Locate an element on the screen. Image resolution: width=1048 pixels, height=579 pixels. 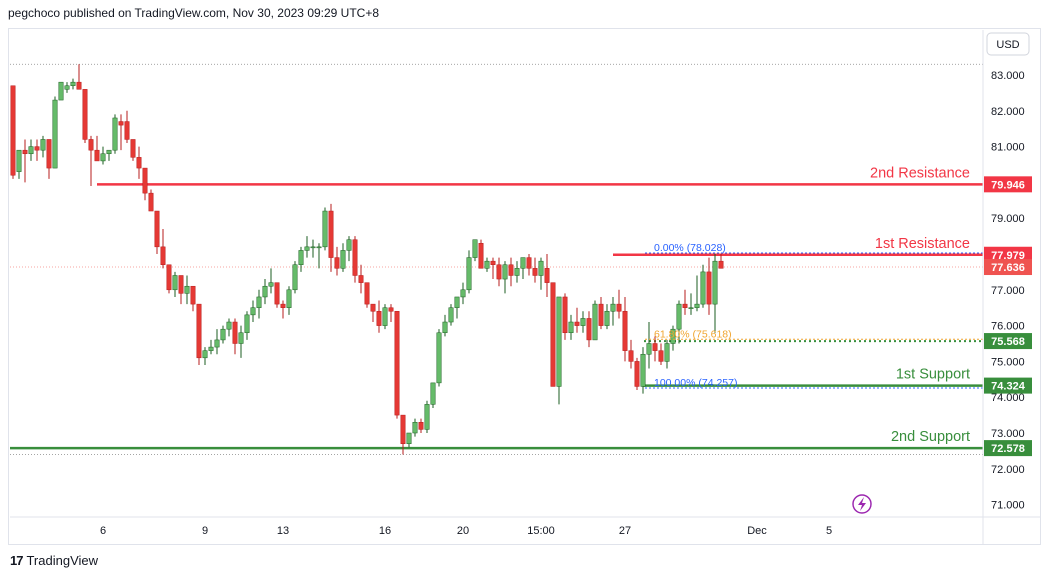
price-tag-label: 72.578 is located at coordinates (1008, 449).